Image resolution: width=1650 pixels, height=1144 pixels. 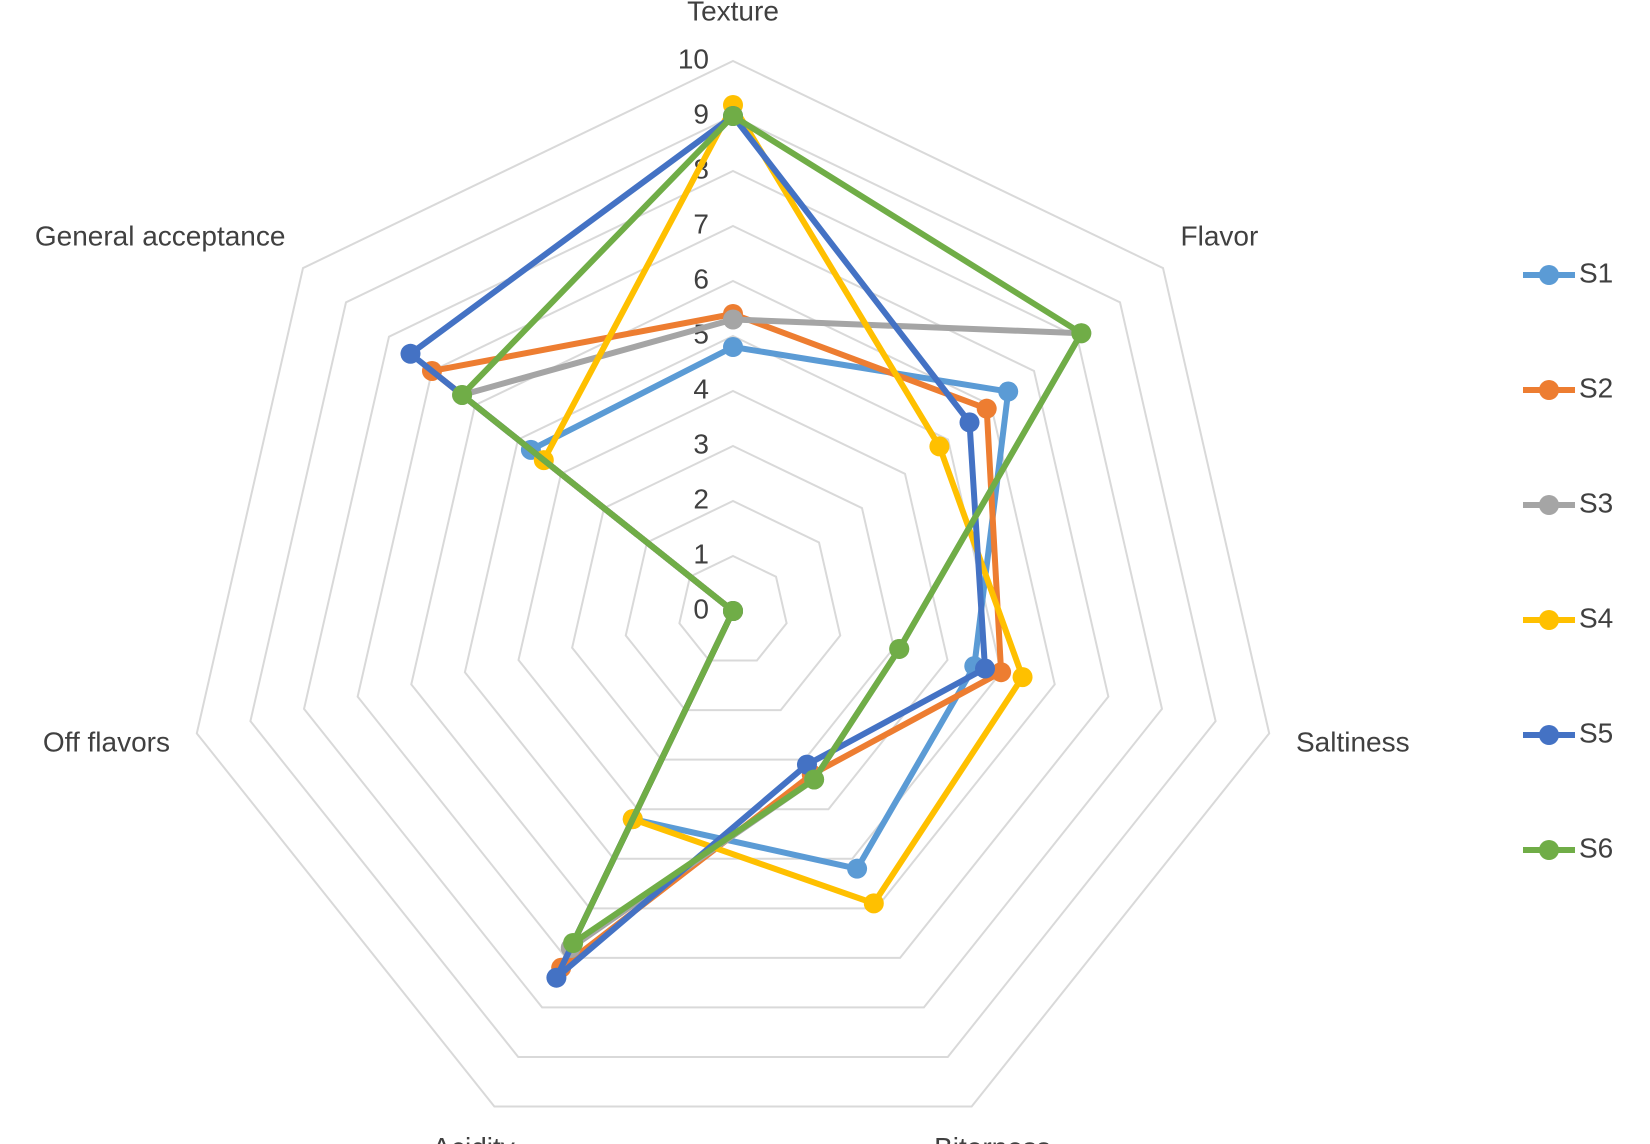 I want to click on r-tick-label: 3, so click(x=701, y=443).